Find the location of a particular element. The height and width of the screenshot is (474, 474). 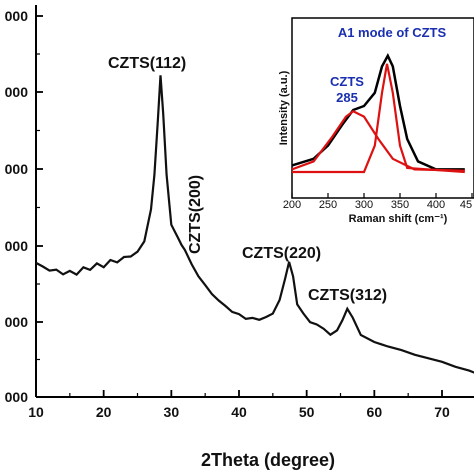

inset-x-tick-label: 300 is located at coordinates (364, 205).